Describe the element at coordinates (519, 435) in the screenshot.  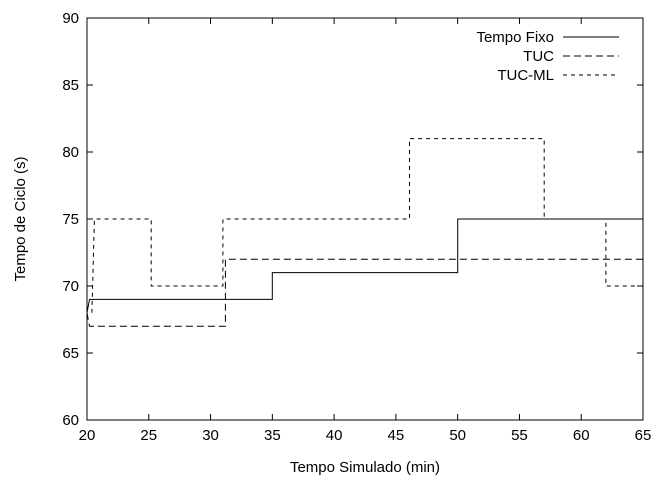
I see `x-tick-label: 55` at that location.